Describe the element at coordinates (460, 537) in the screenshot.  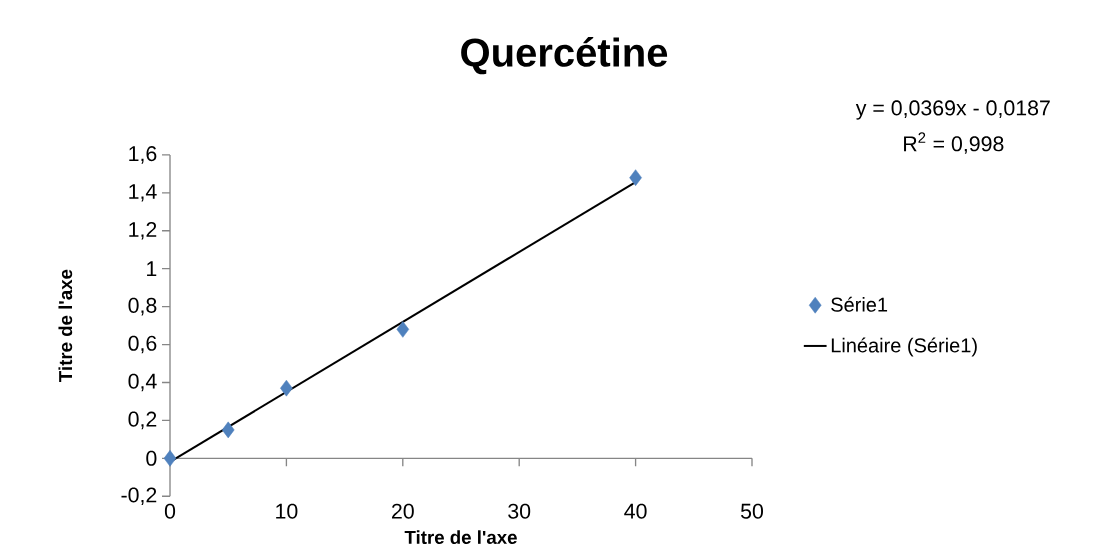
I see `x-axis-title: Titre de l'axe` at that location.